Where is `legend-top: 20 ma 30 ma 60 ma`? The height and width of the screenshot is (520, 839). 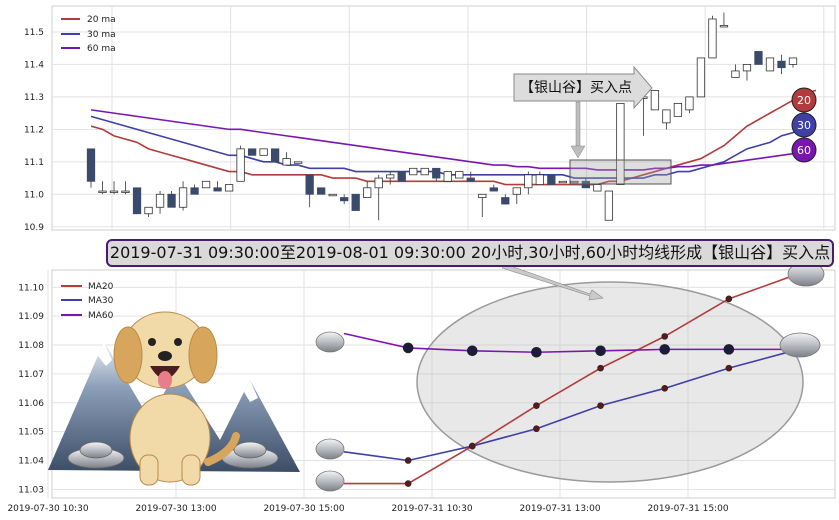 legend-top: 20 ma 30 ma 60 ma is located at coordinates (88, 34).